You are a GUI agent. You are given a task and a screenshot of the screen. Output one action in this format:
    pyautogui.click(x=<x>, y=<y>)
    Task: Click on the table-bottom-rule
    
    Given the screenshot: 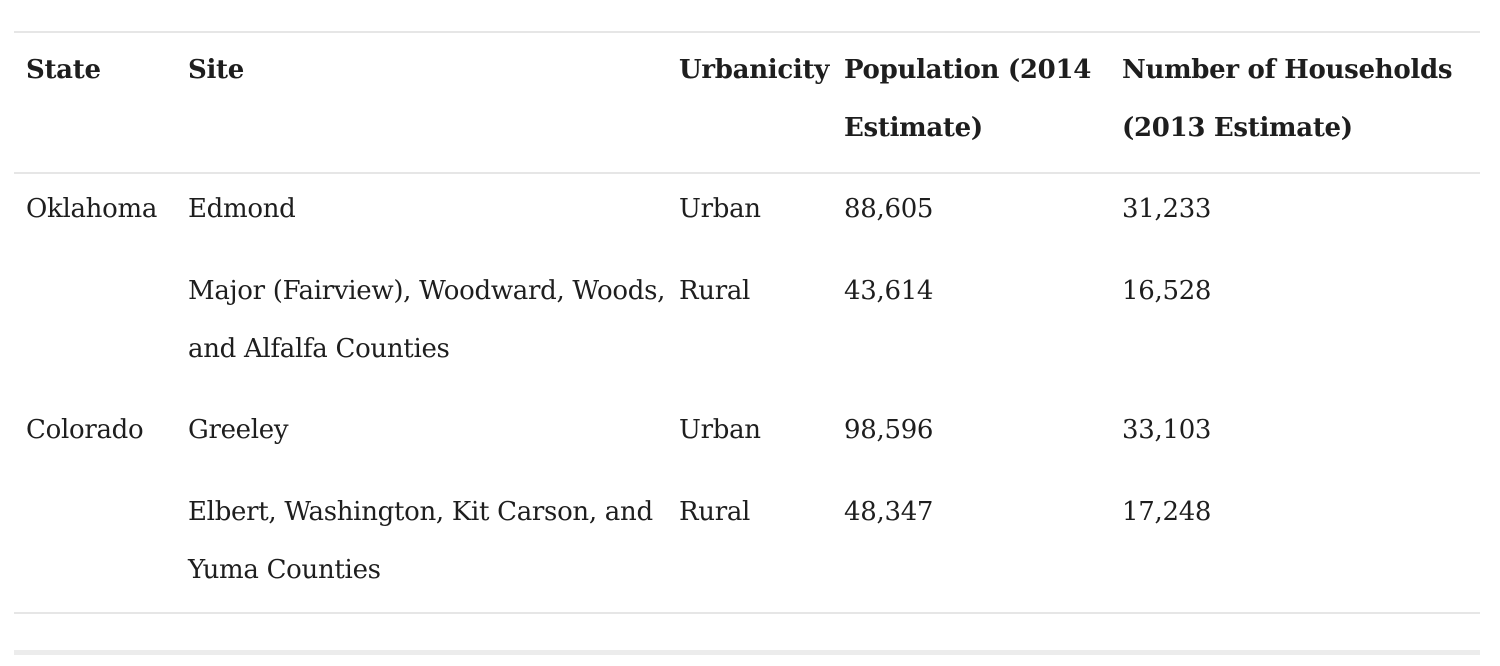 What is the action you would take?
    pyautogui.click(x=747, y=613)
    